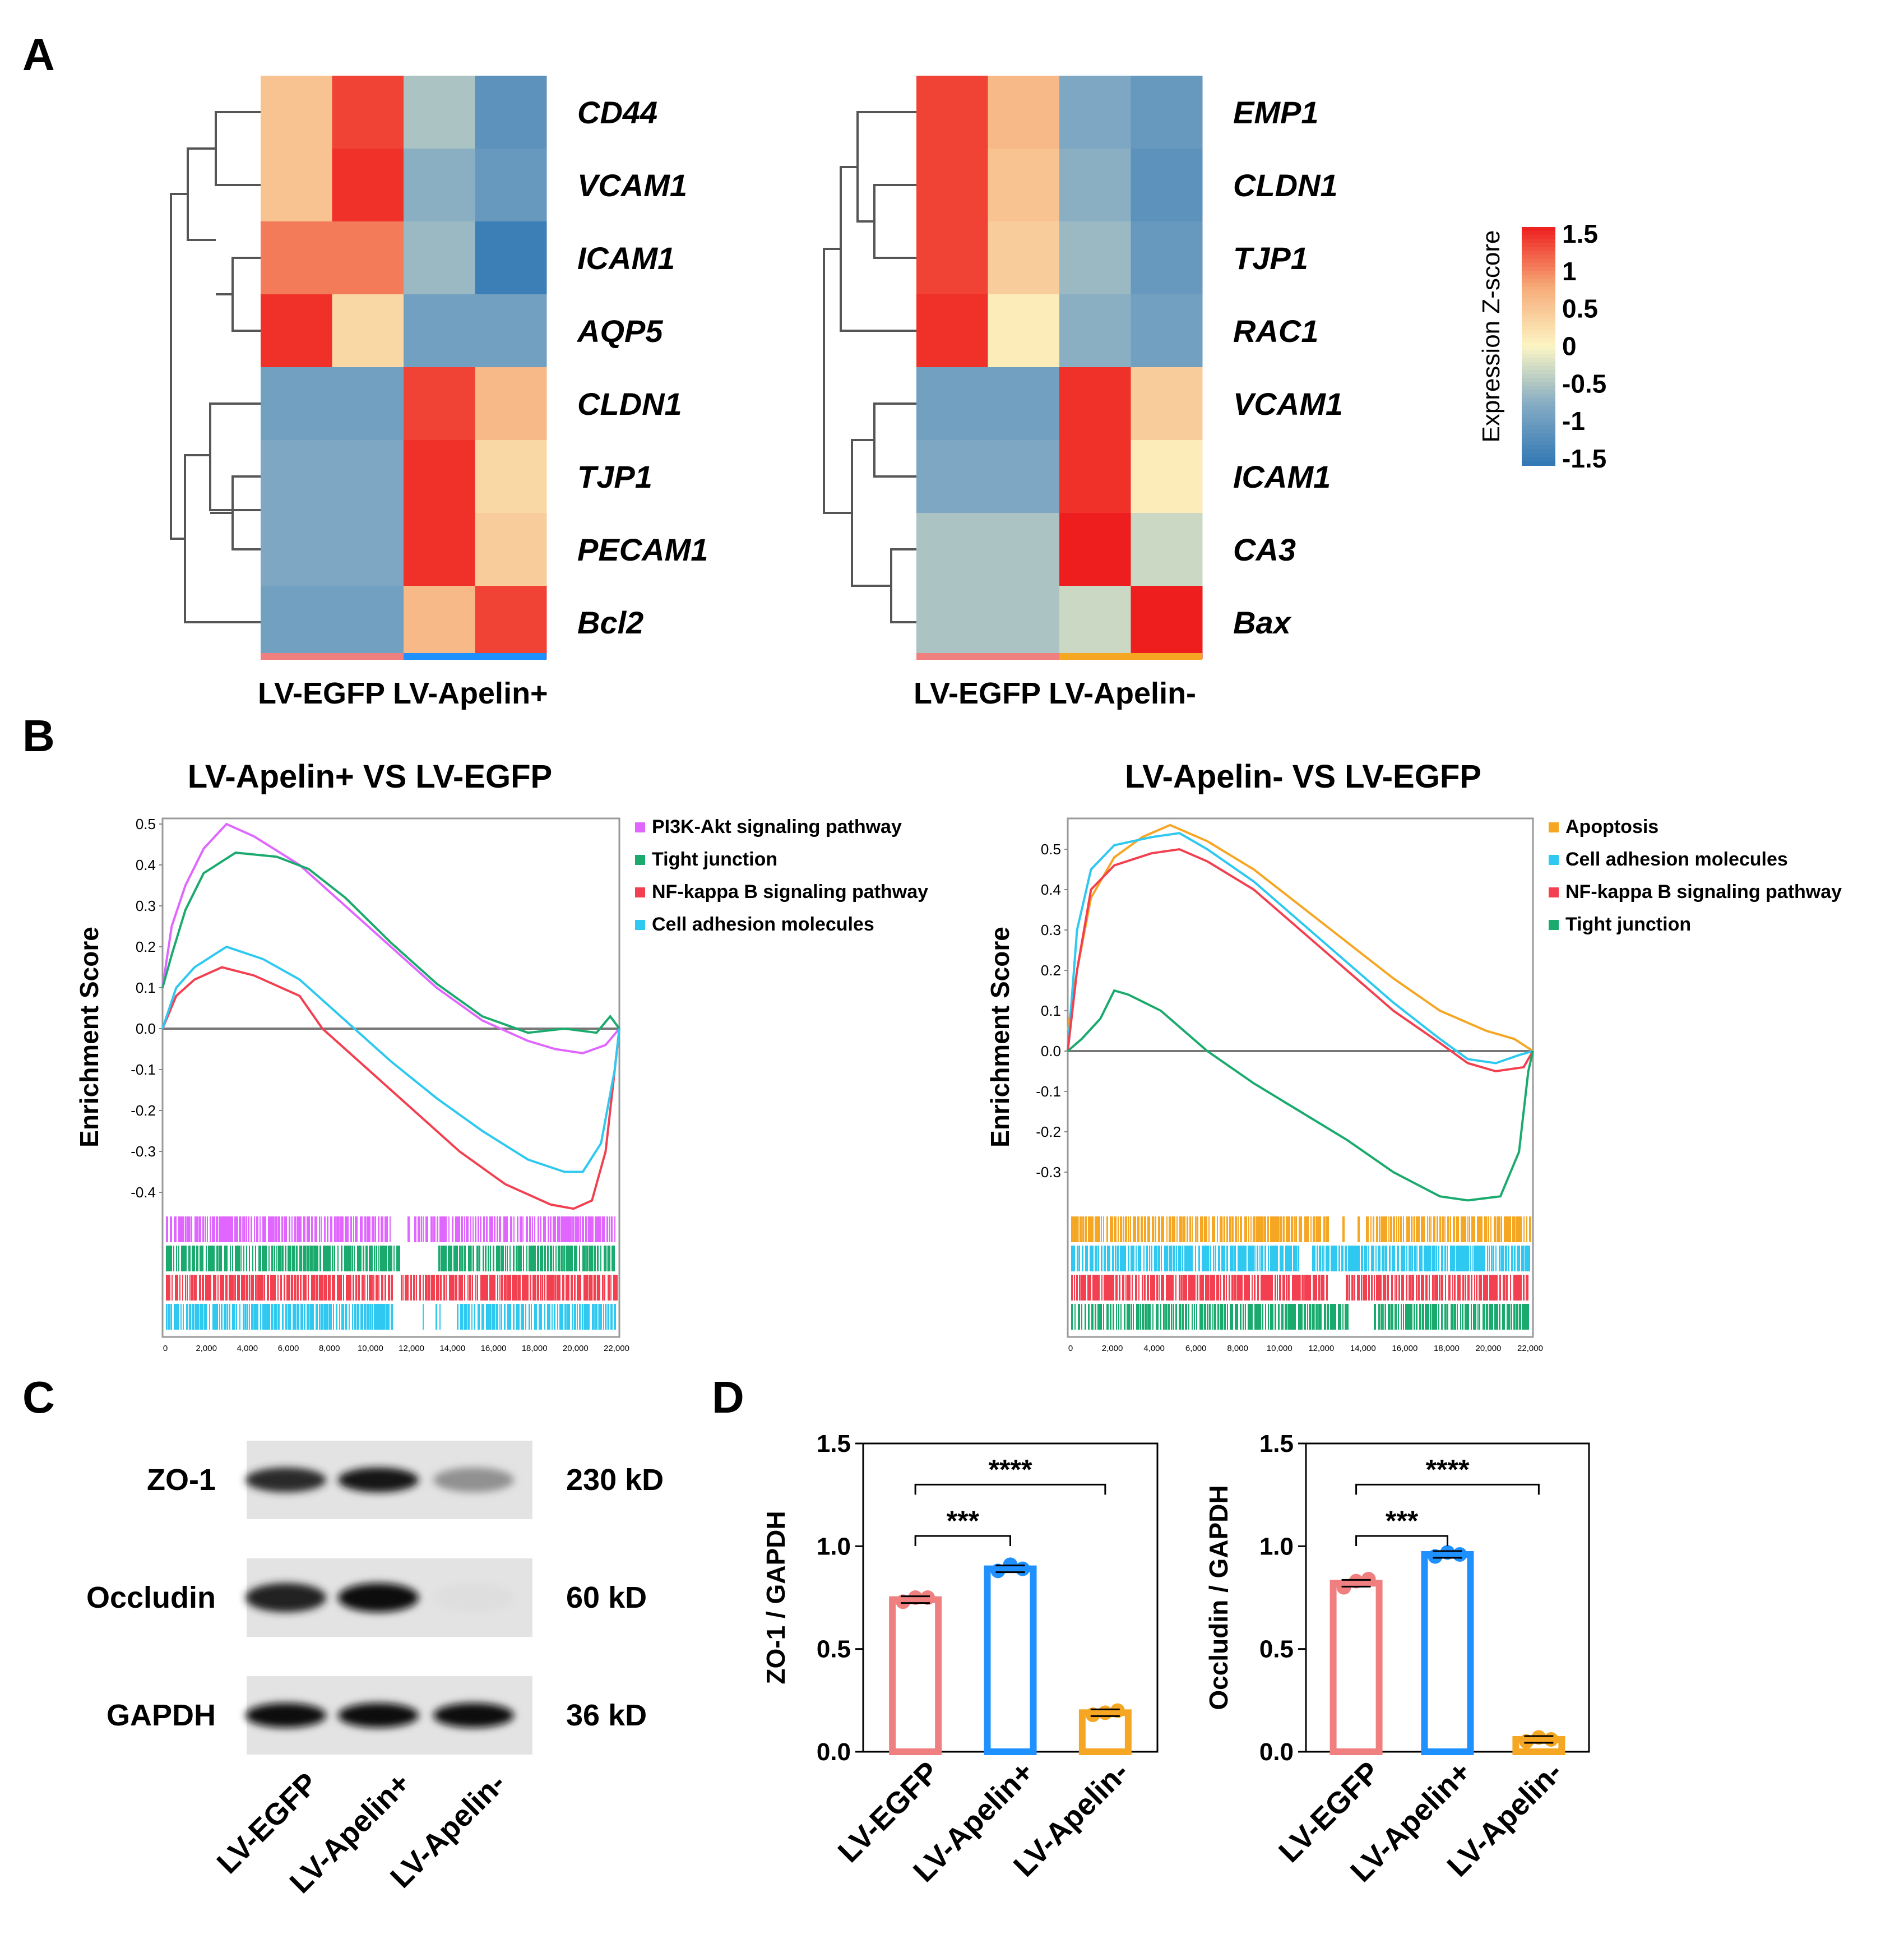  Describe the element at coordinates (1301, 1095) in the screenshot. I see `es-curve` at that location.